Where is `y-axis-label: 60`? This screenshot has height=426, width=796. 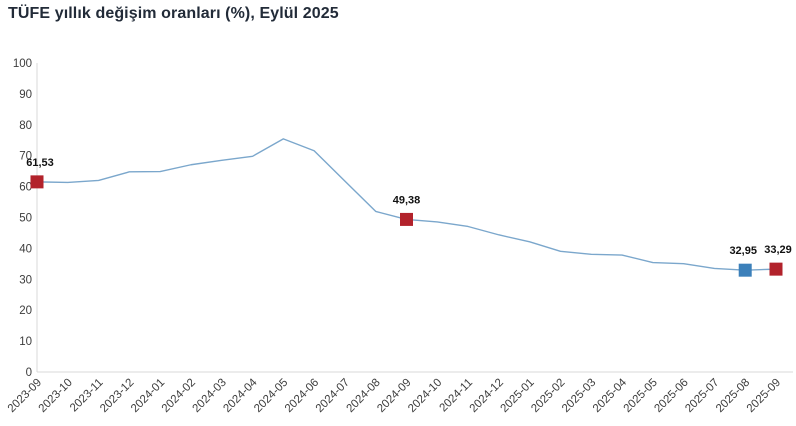
y-axis-label: 60 is located at coordinates (25, 188).